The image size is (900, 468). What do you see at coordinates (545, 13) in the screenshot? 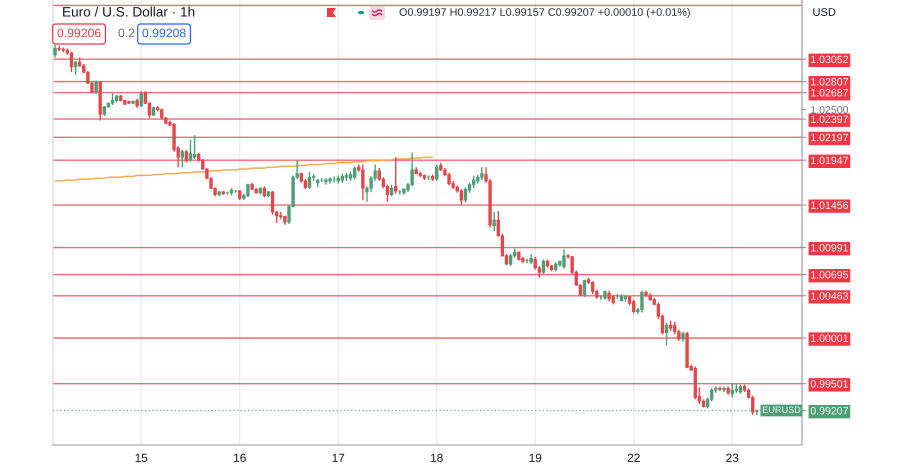
I see `text: O0.99197 H0.99217 L0.99157 C0.99207 +0.00010 (+0.01%)` at bounding box center [545, 13].